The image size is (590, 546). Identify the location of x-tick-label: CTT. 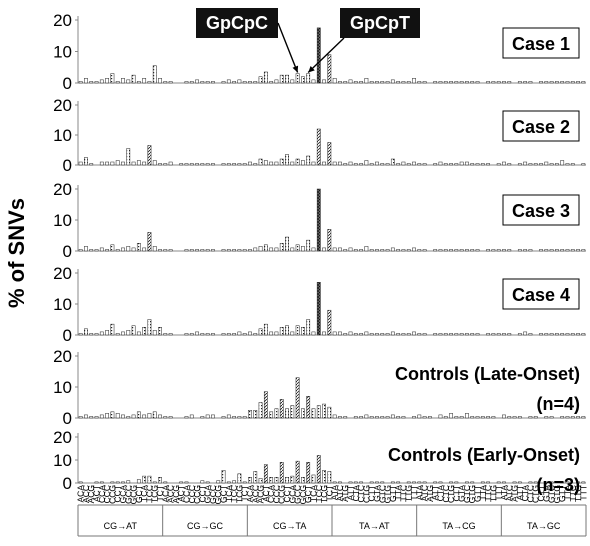
(372, 493).